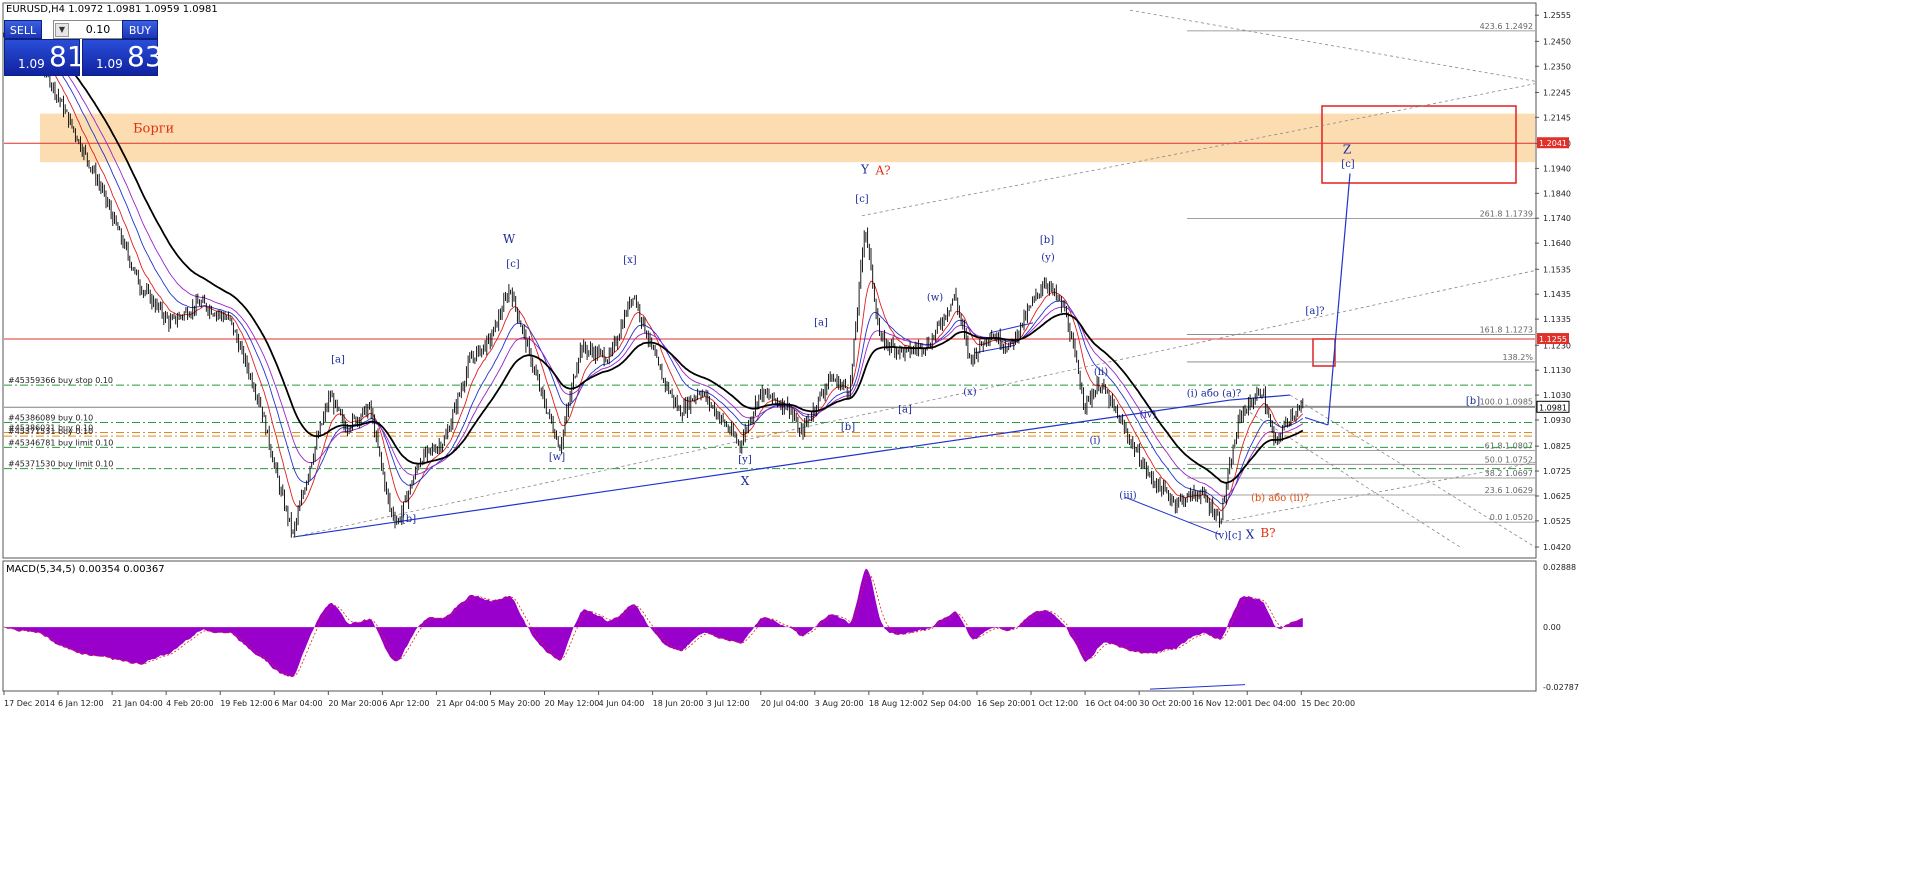 This screenshot has width=1912, height=870. I want to click on wave-label: (v)[c], so click(1228, 535).